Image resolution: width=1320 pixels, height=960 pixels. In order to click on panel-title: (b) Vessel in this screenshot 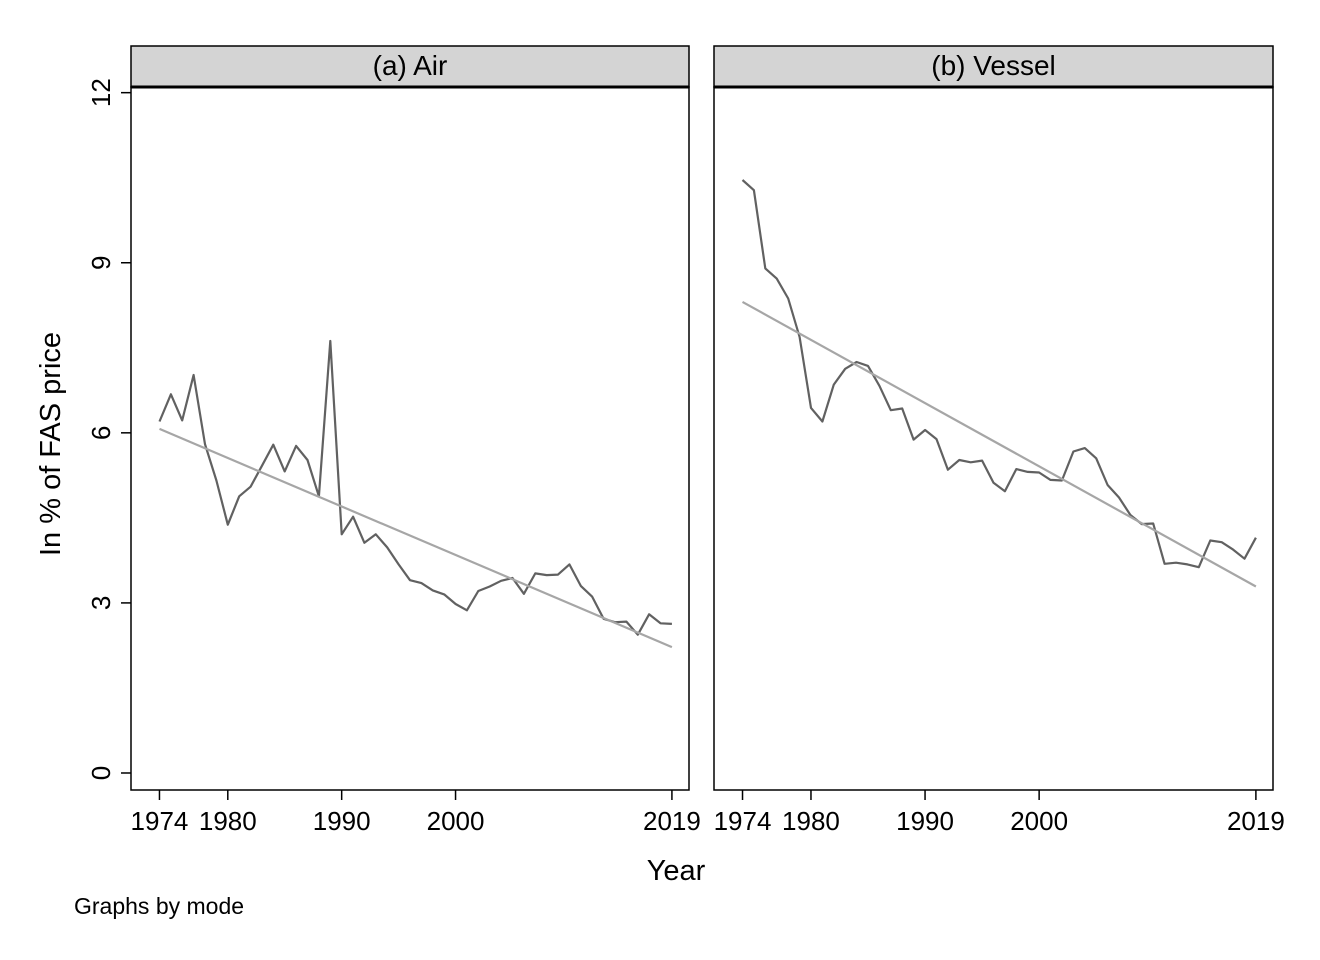, I will do `click(993, 65)`.